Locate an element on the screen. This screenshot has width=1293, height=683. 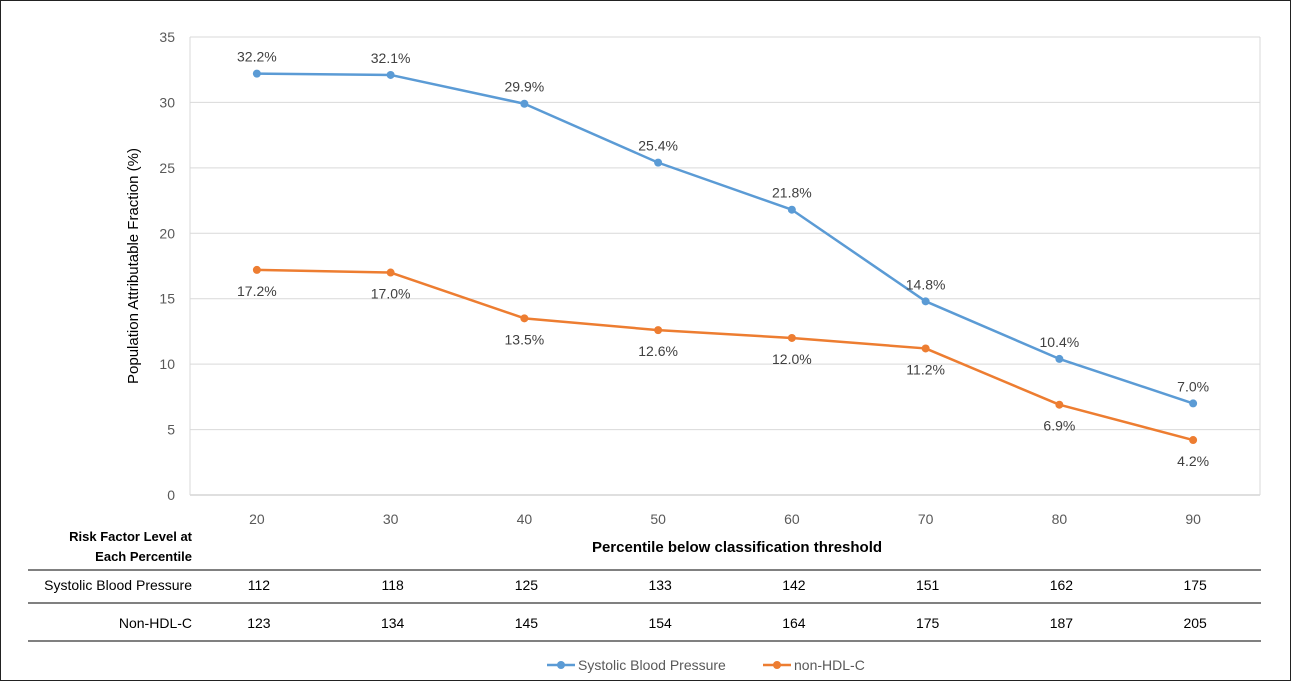
x-tick-label: 60 is located at coordinates (792, 519).